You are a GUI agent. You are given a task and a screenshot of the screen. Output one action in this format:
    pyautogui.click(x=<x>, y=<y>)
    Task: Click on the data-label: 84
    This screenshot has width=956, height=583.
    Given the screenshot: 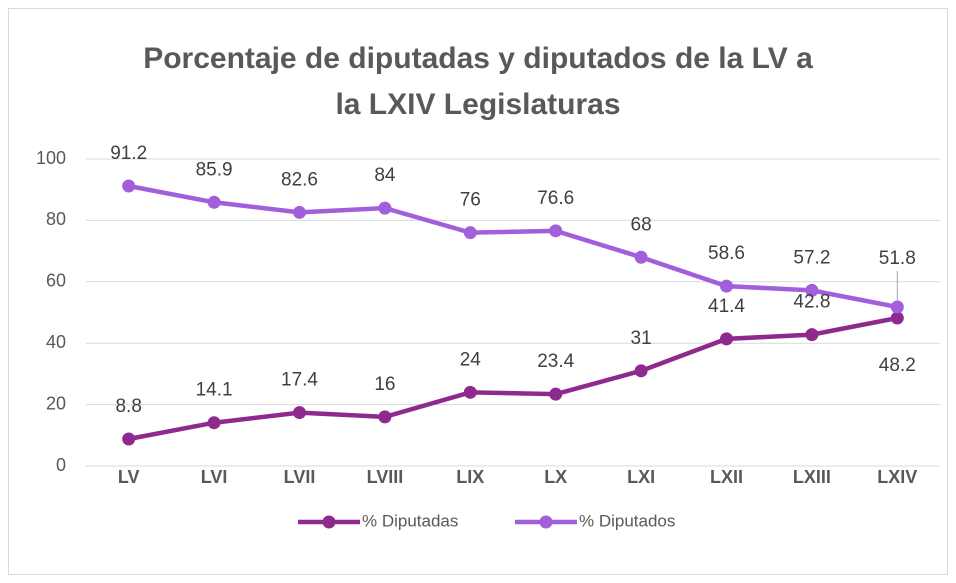 What is the action you would take?
    pyautogui.click(x=385, y=175)
    